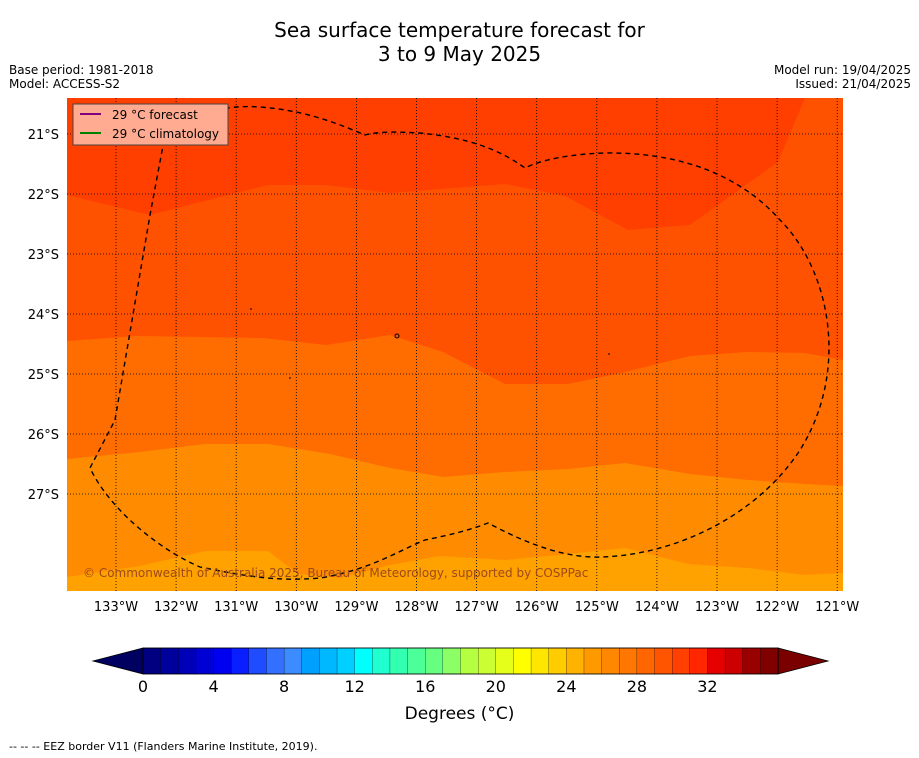  I want to click on colorbar-frame, so click(460, 661).